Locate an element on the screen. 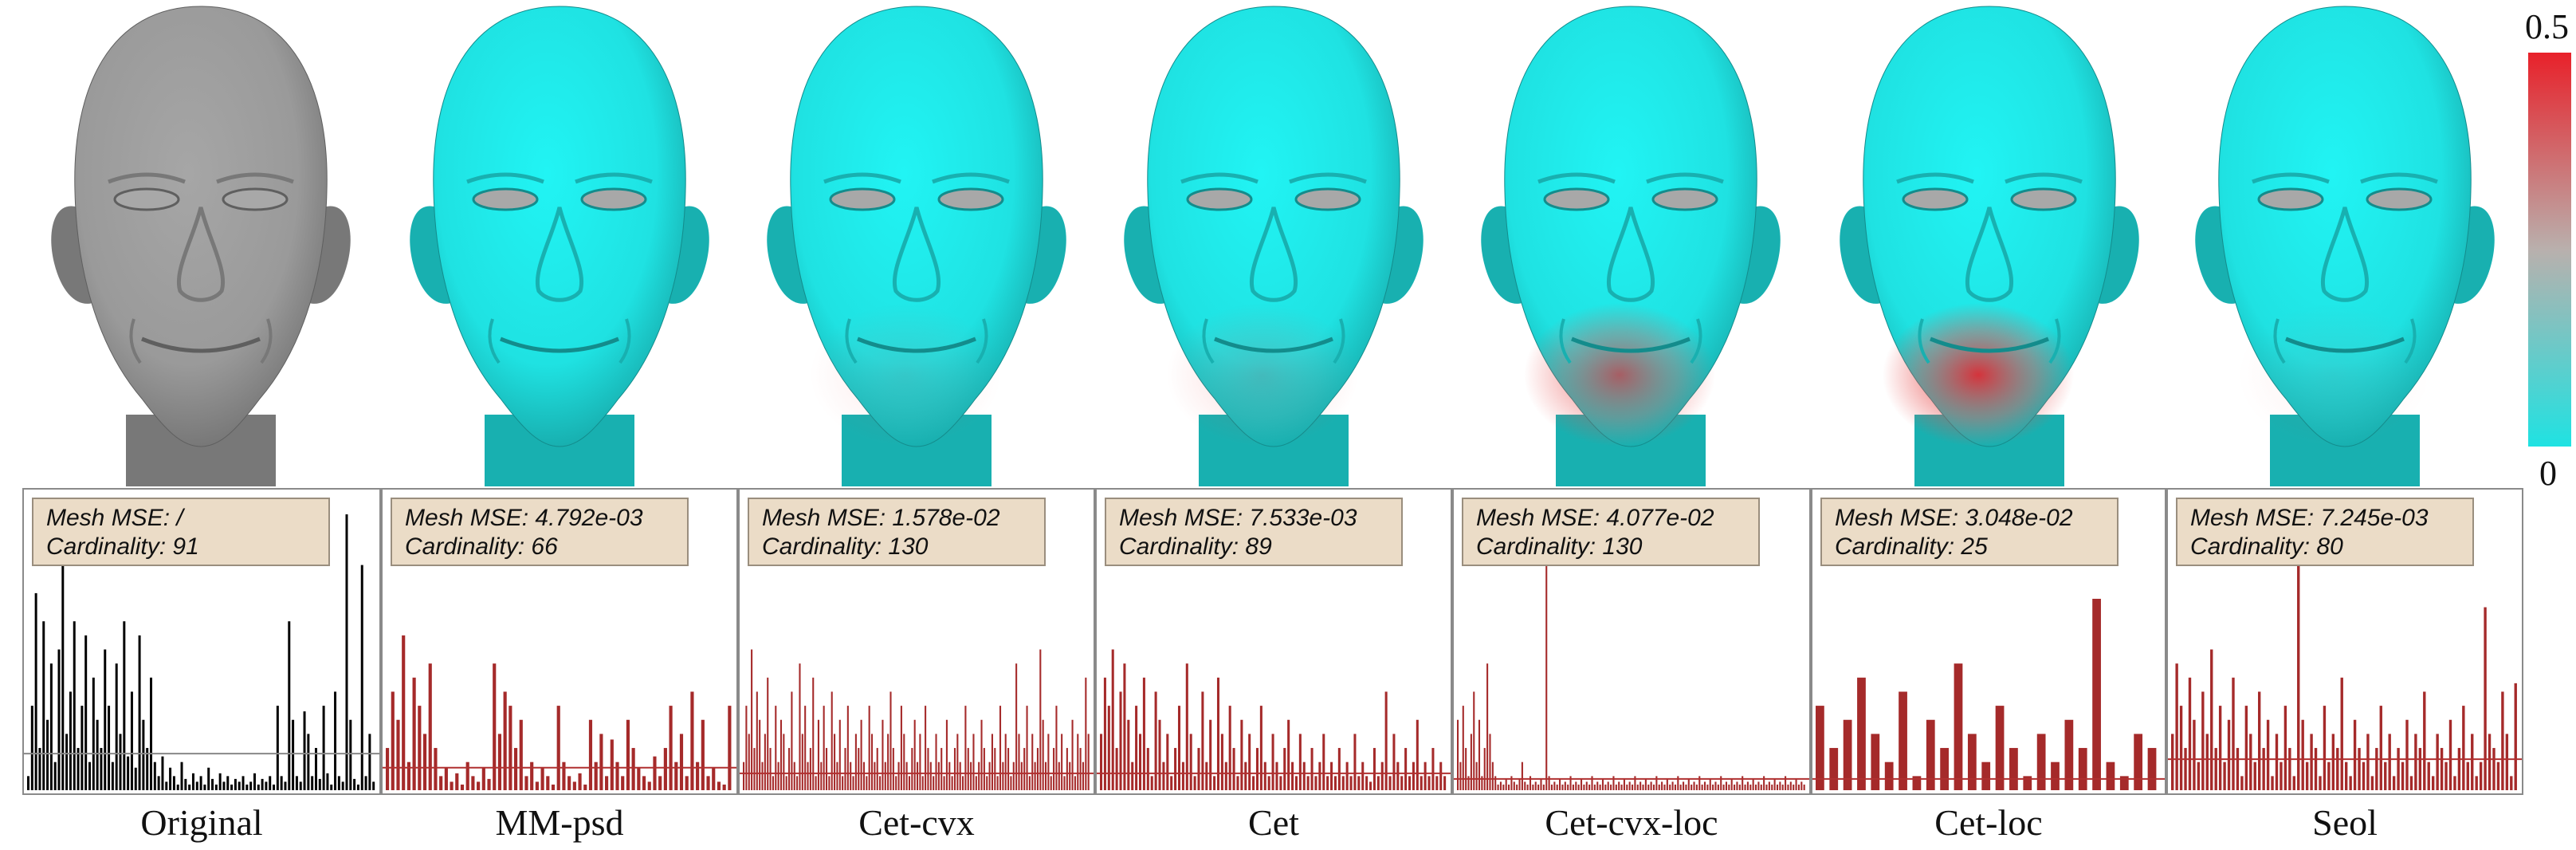 The height and width of the screenshot is (850, 2576). sparsity-panel: Mesh MSE: 1.578e-02 Cardinality: 130 is located at coordinates (917, 641).